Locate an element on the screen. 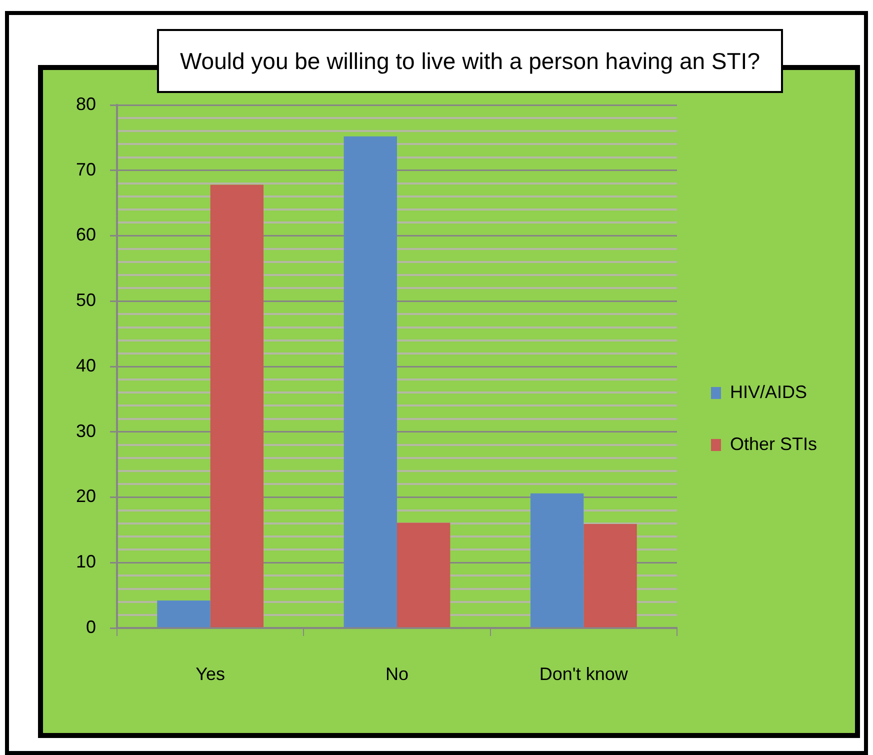 The height and width of the screenshot is (755, 873). y-tick-label: 50 is located at coordinates (86, 300).